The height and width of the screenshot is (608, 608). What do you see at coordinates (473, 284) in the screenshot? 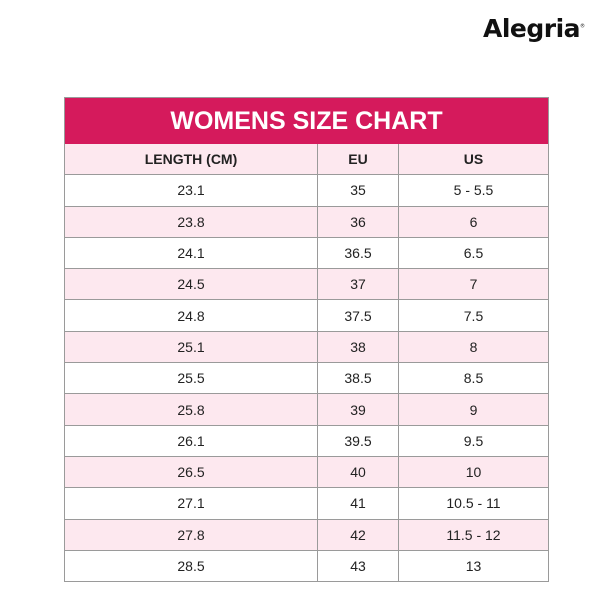
I see `us-cell: 7` at bounding box center [473, 284].